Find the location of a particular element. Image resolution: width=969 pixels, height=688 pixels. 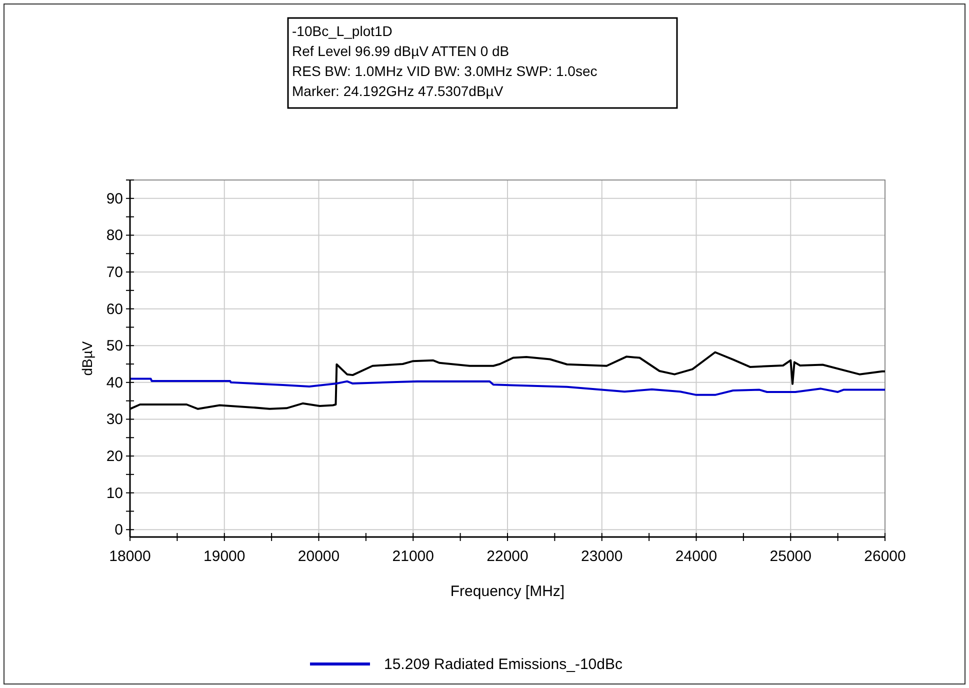

x-tick-label: 19000 is located at coordinates (225, 556).